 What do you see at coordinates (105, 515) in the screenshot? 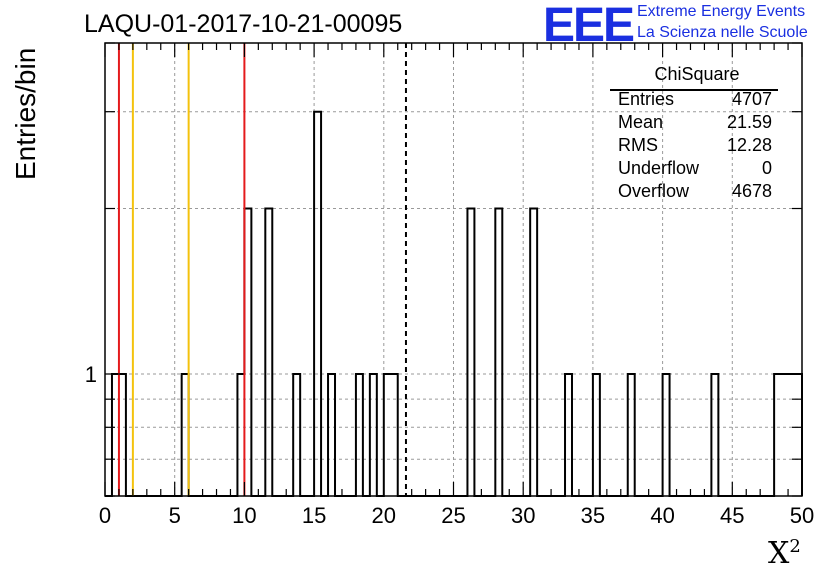
I see `x-tick-label: 0` at bounding box center [105, 515].